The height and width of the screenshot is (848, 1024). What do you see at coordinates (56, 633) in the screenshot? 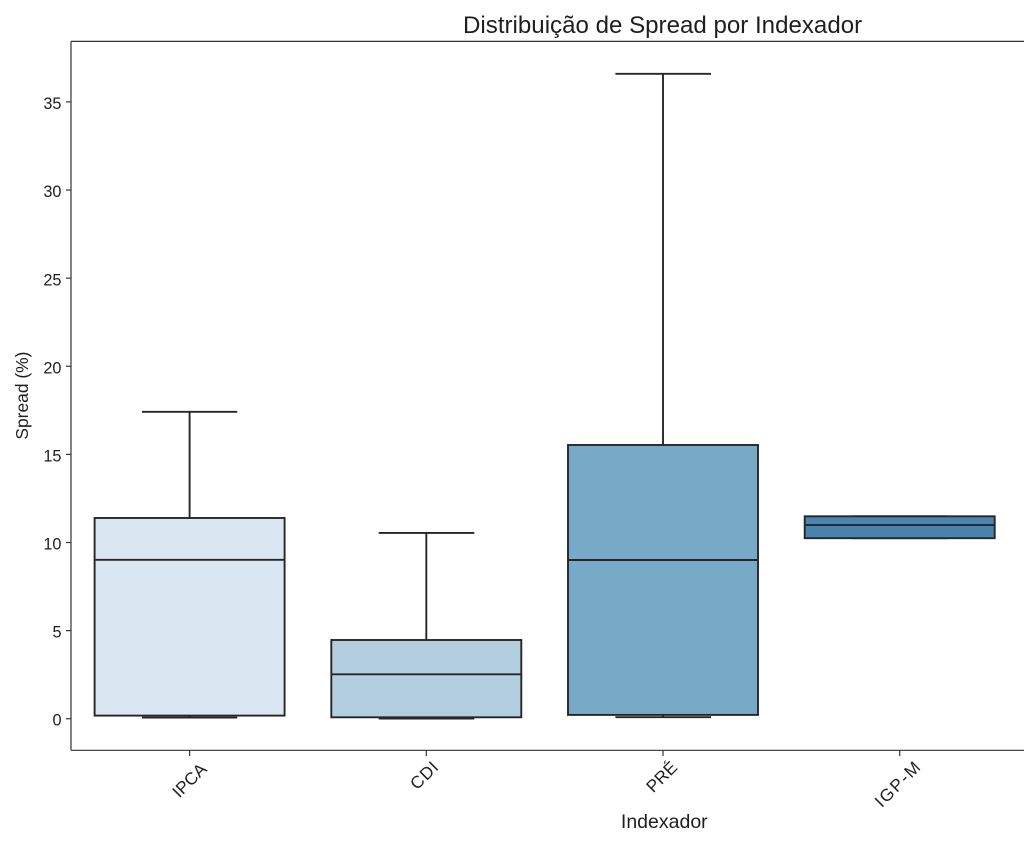
I see `svg-text: 5` at bounding box center [56, 633].